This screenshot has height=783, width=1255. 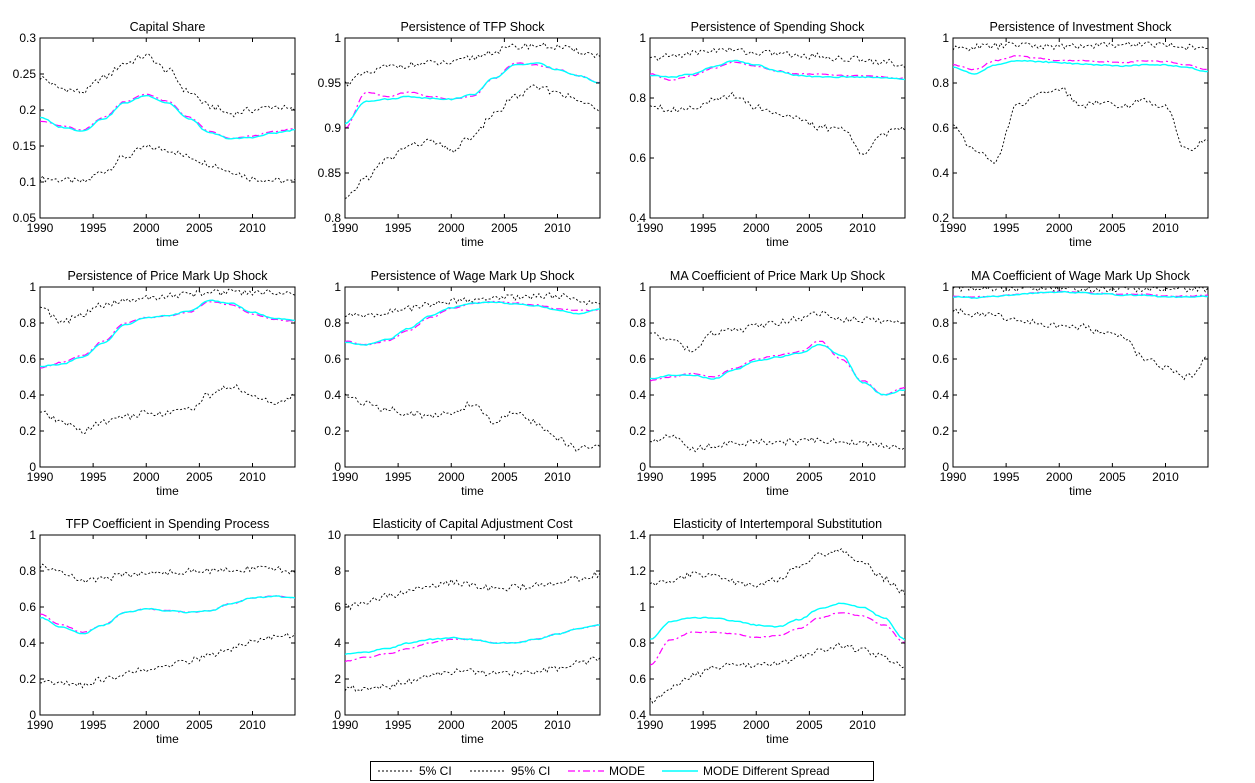 I want to click on y-tick-label: 0.05, so click(x=25, y=218).